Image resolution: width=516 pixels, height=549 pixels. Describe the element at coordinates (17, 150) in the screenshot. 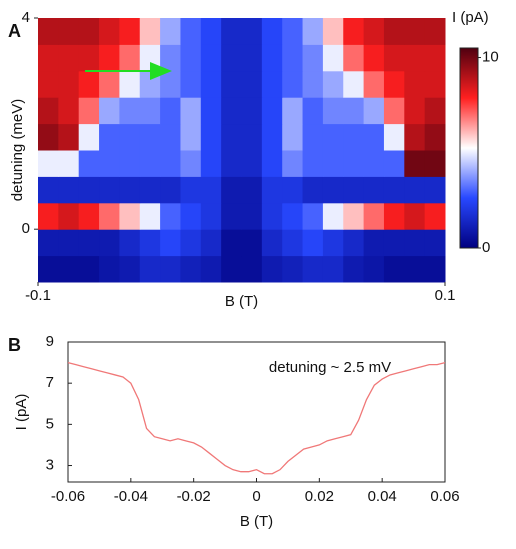

I see `y-axis-label: detuning (meV)` at that location.